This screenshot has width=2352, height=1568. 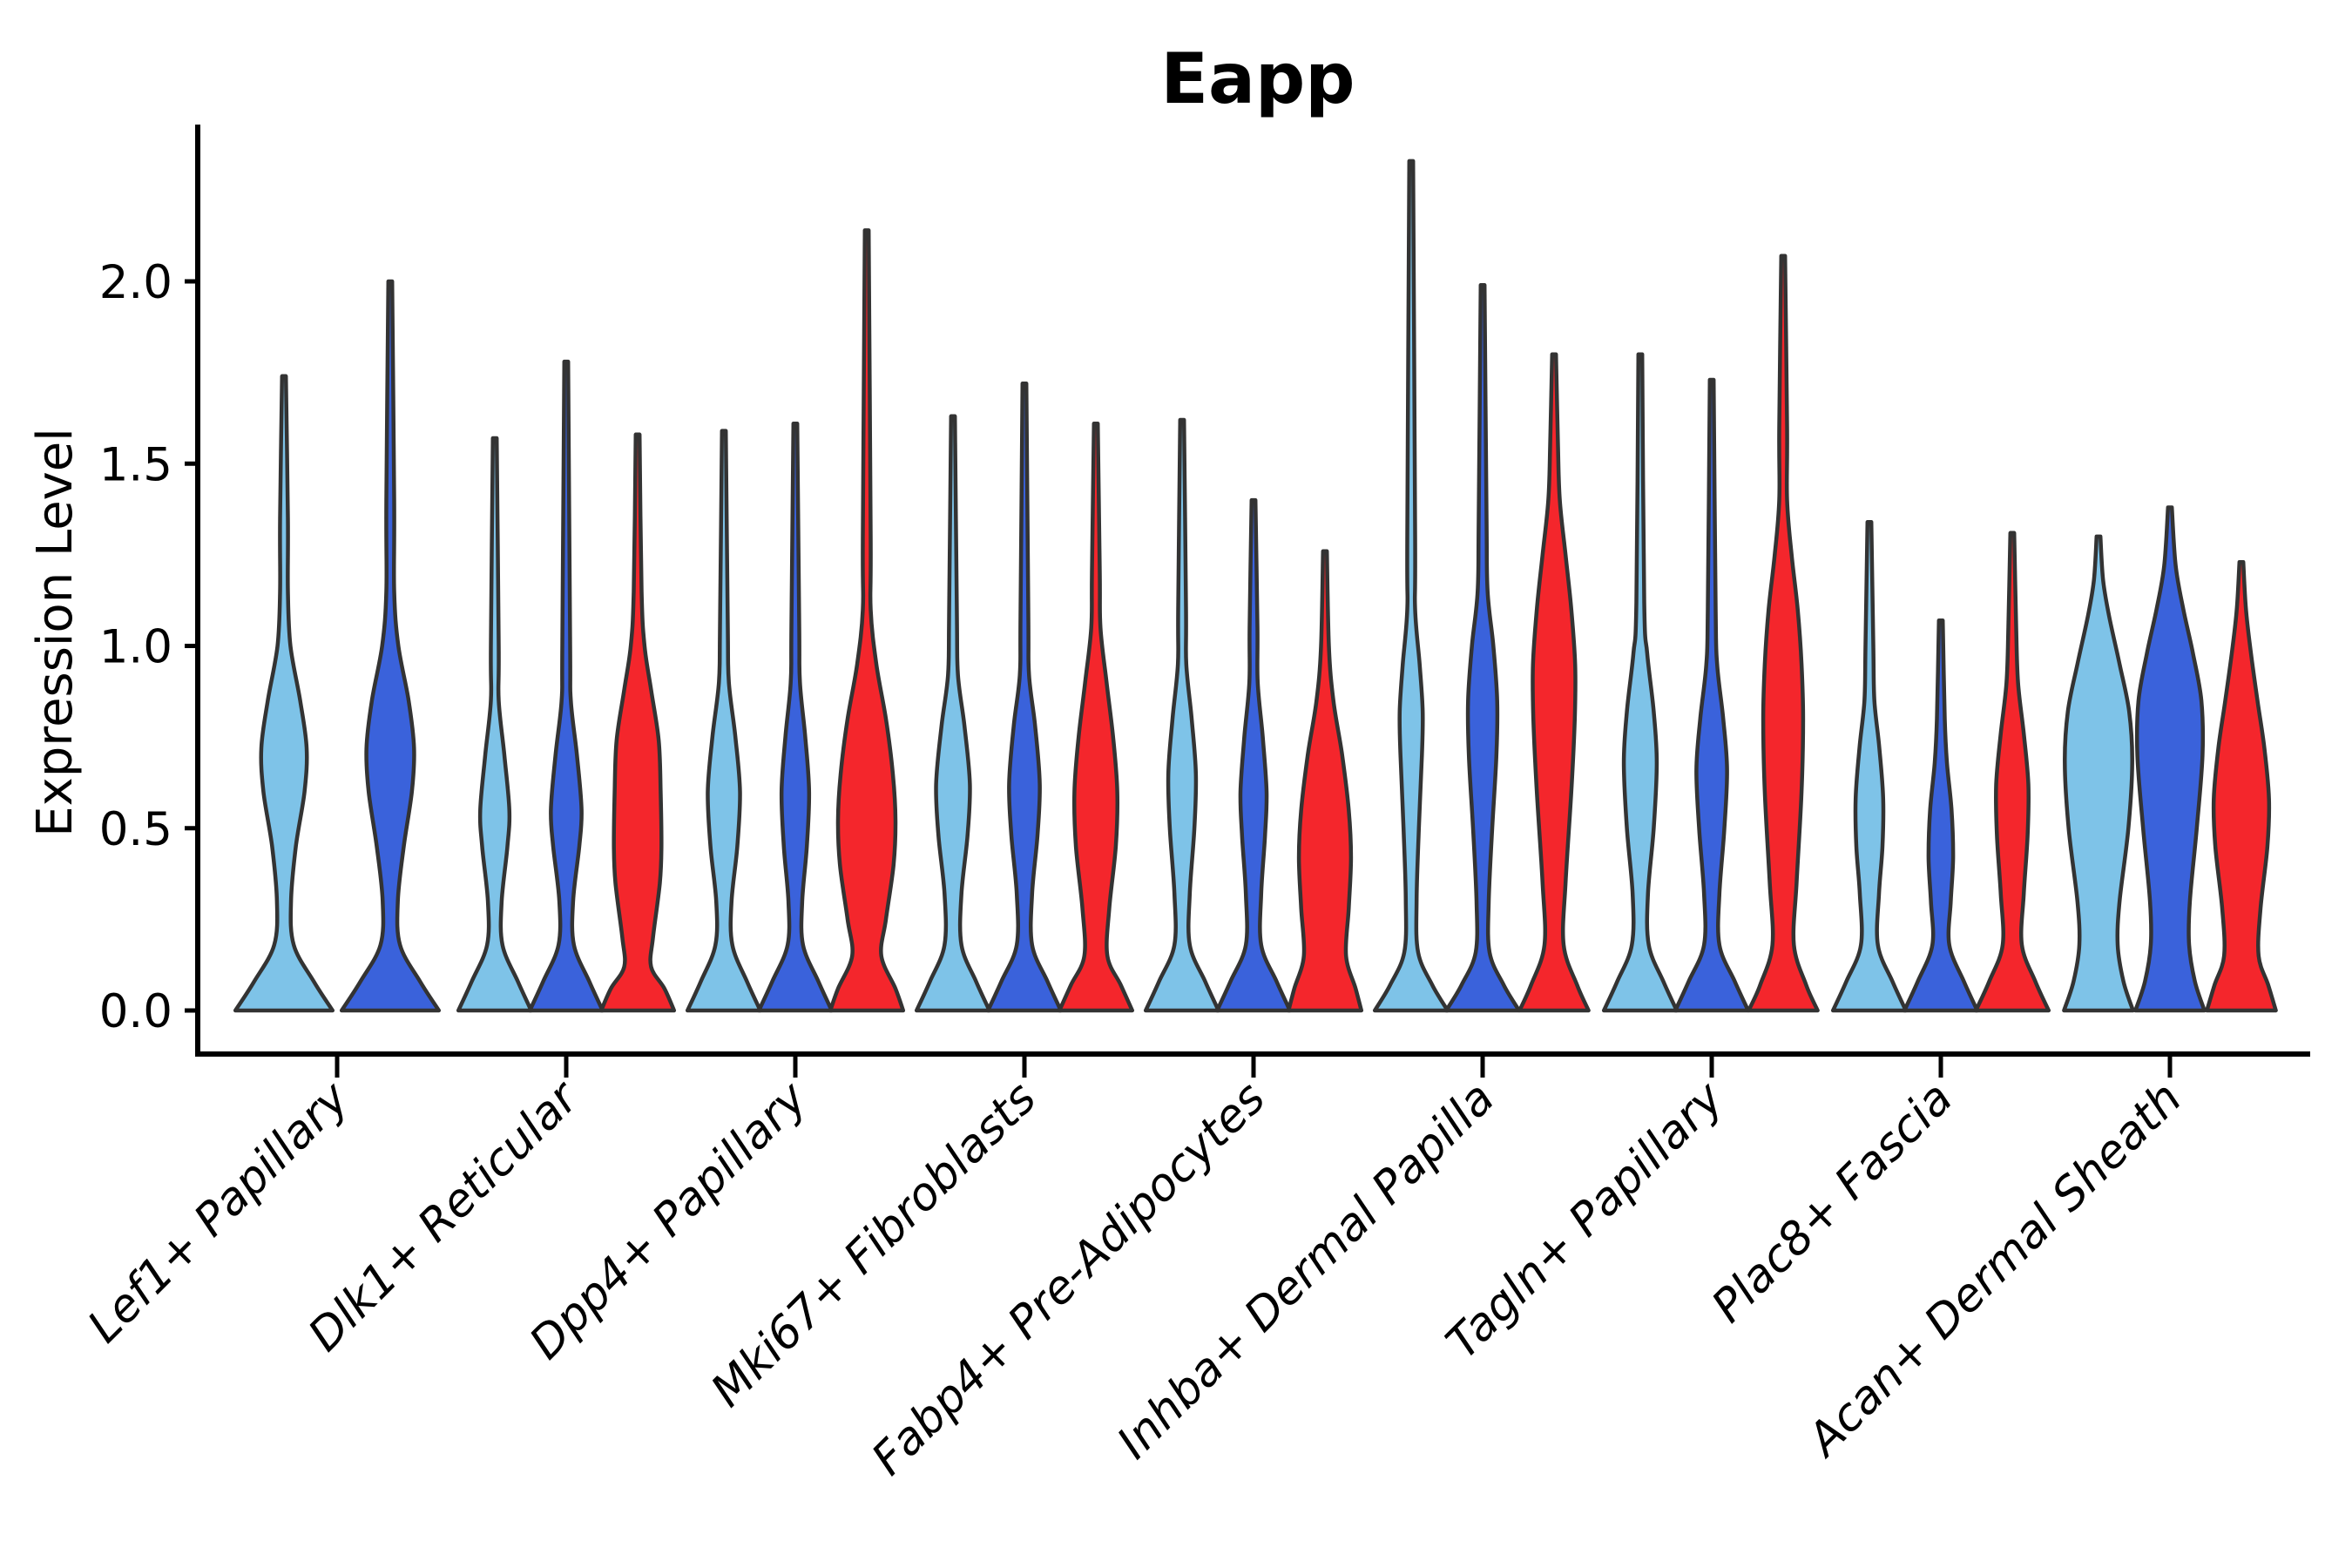 What do you see at coordinates (1069, 1279) in the screenshot?
I see `x-tick-label: Fabp4+ Pre-Adipocytes` at bounding box center [1069, 1279].